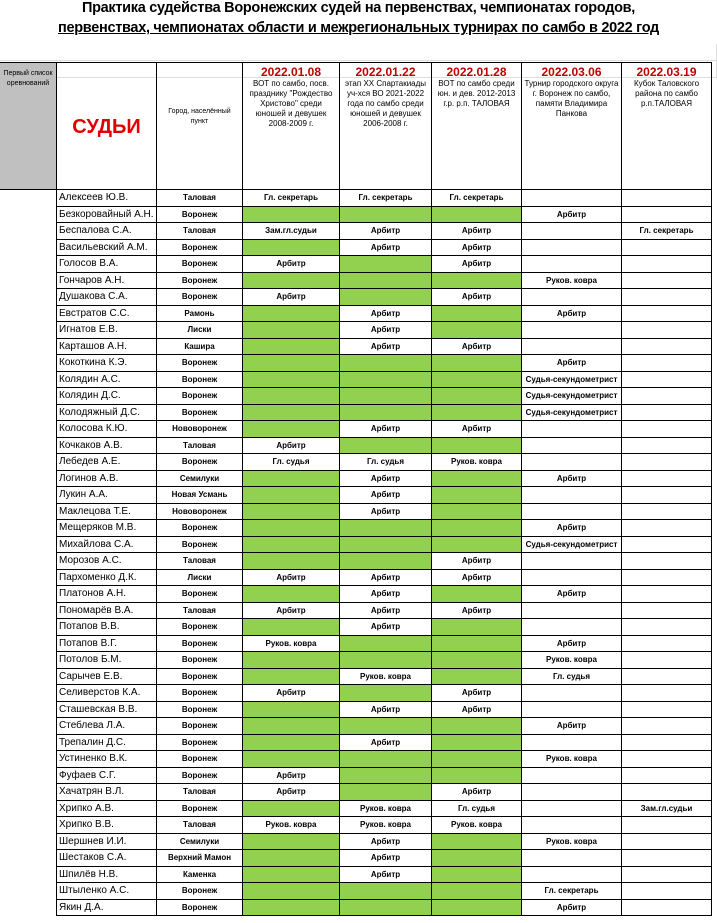  I want to click on judge-name: Потолов Б.М., so click(107, 660).